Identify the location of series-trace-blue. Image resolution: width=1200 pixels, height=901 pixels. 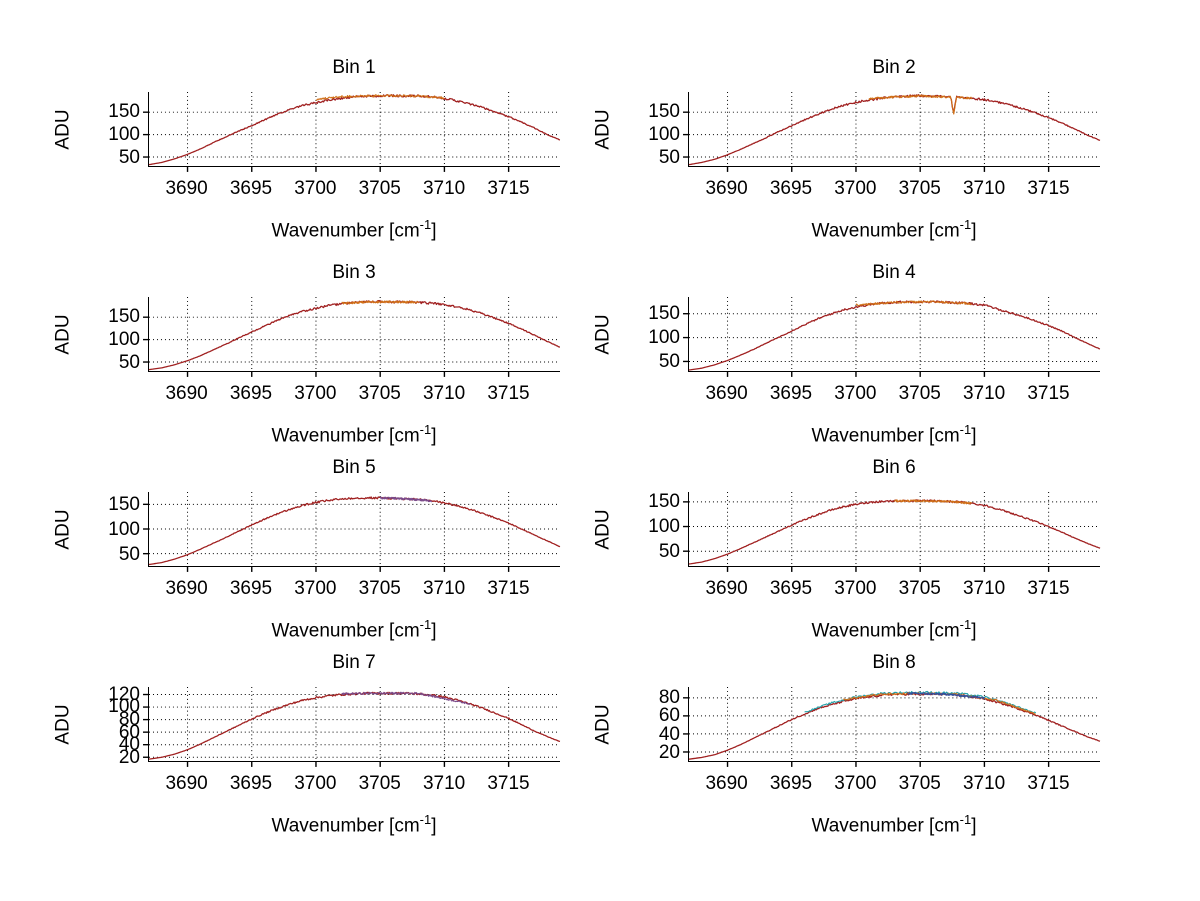
(946, 695).